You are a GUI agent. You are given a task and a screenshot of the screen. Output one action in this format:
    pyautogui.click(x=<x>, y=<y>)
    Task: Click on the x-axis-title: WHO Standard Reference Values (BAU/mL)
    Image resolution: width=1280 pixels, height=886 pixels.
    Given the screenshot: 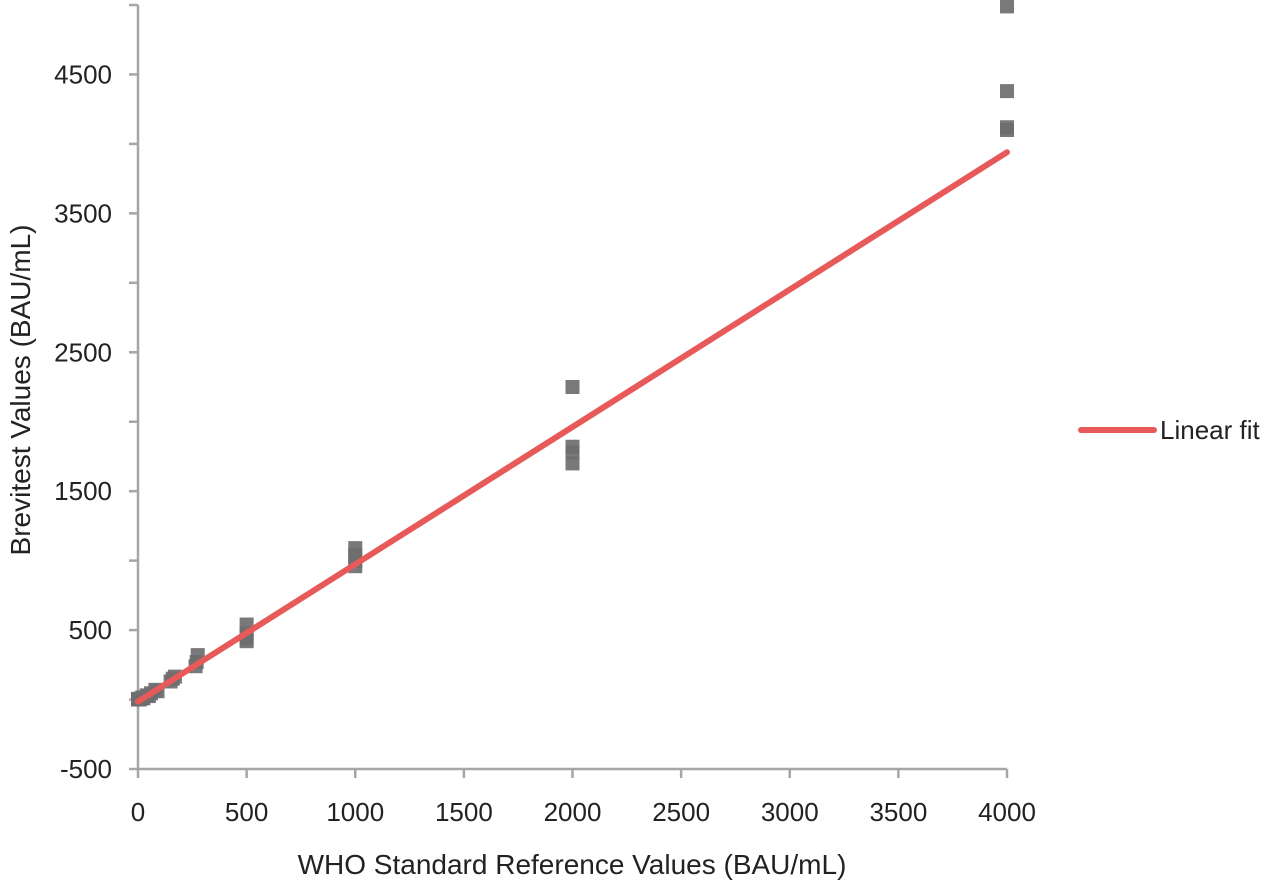 What is the action you would take?
    pyautogui.click(x=572, y=864)
    